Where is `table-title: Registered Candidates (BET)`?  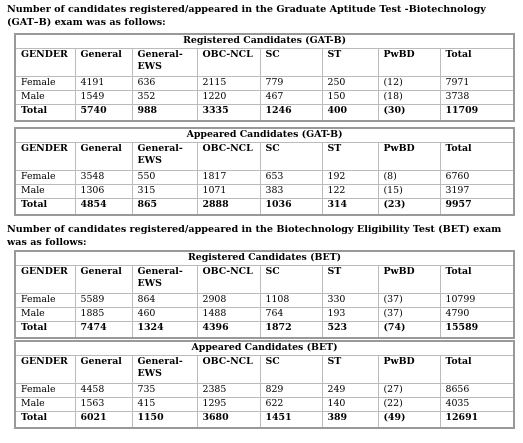
table-title: Registered Candidates (BET) is located at coordinates (264, 258).